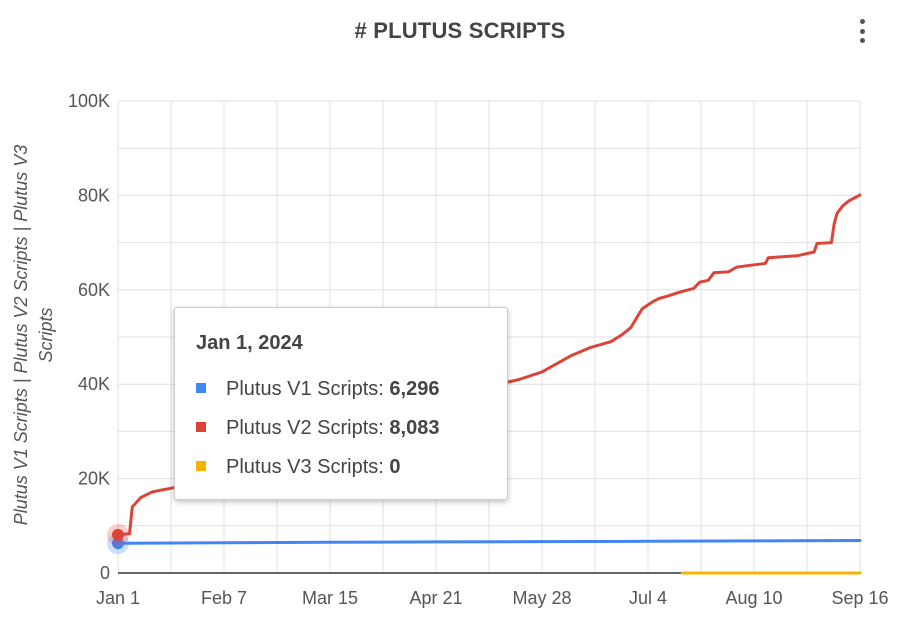 The width and height of the screenshot is (920, 627). I want to click on tooltip-label: Plutus V2 Scripts:, so click(308, 428).